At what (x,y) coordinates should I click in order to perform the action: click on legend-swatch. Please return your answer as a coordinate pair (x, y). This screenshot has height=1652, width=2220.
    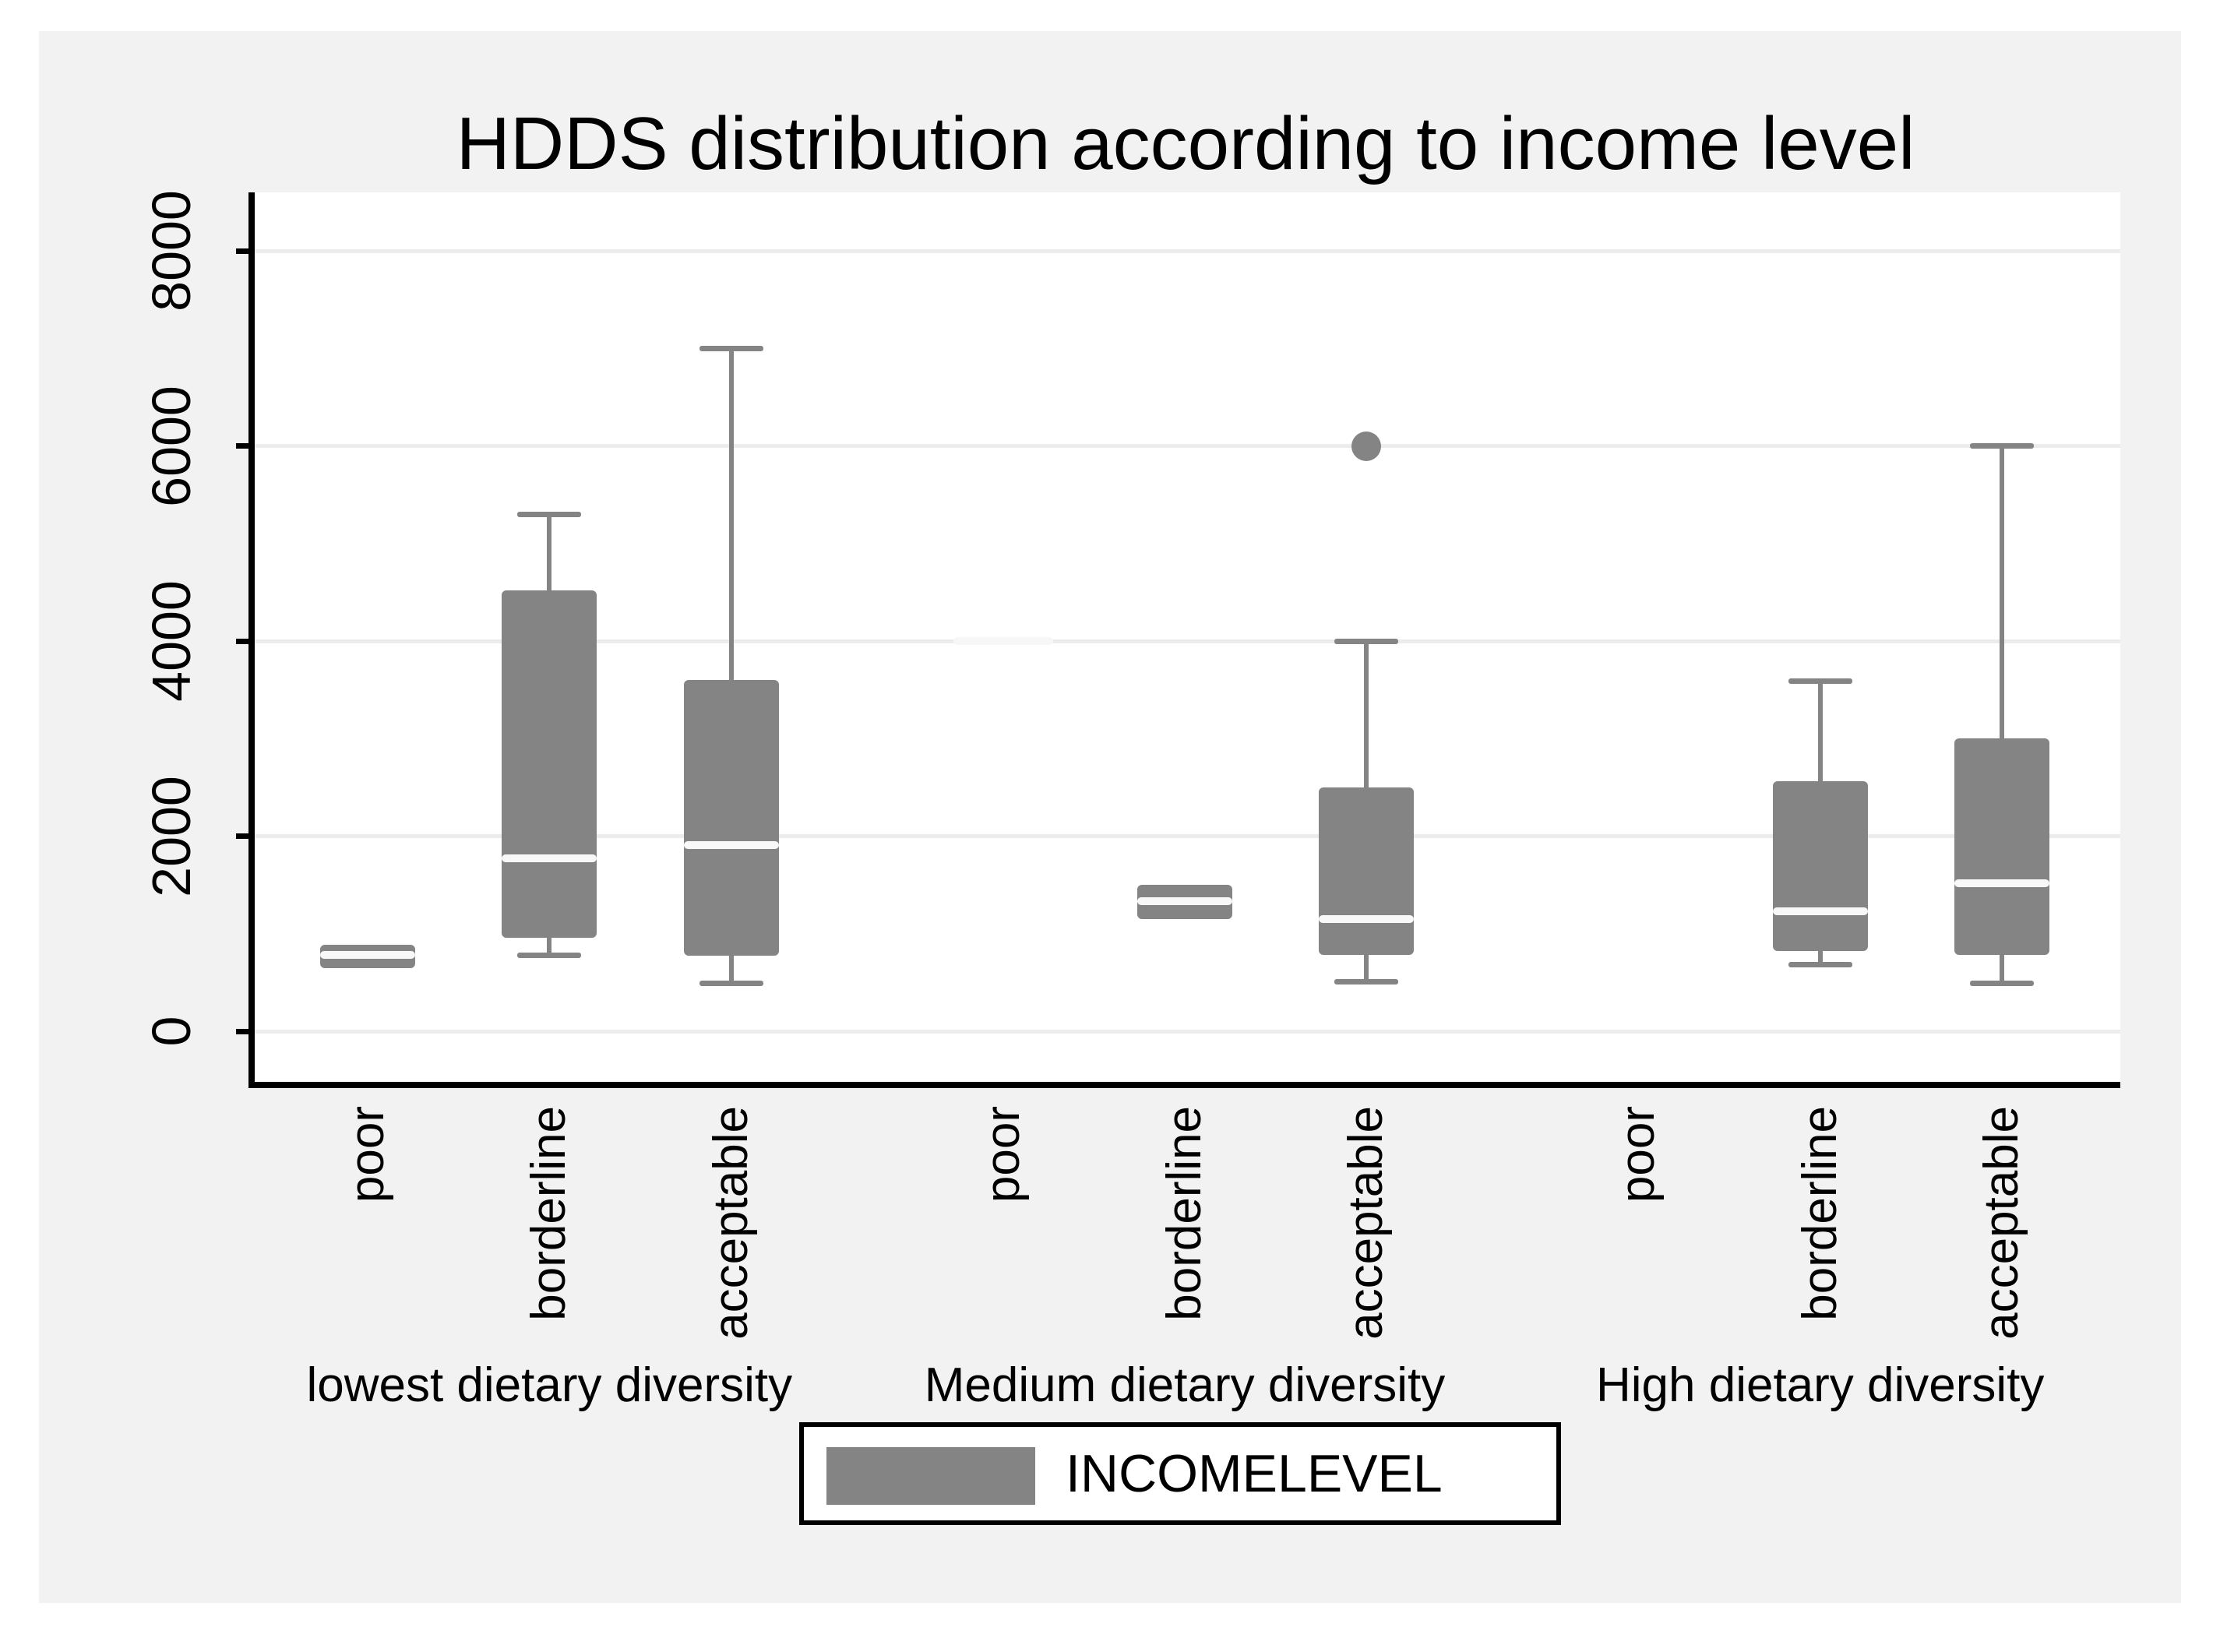
    Looking at the image, I should click on (930, 1476).